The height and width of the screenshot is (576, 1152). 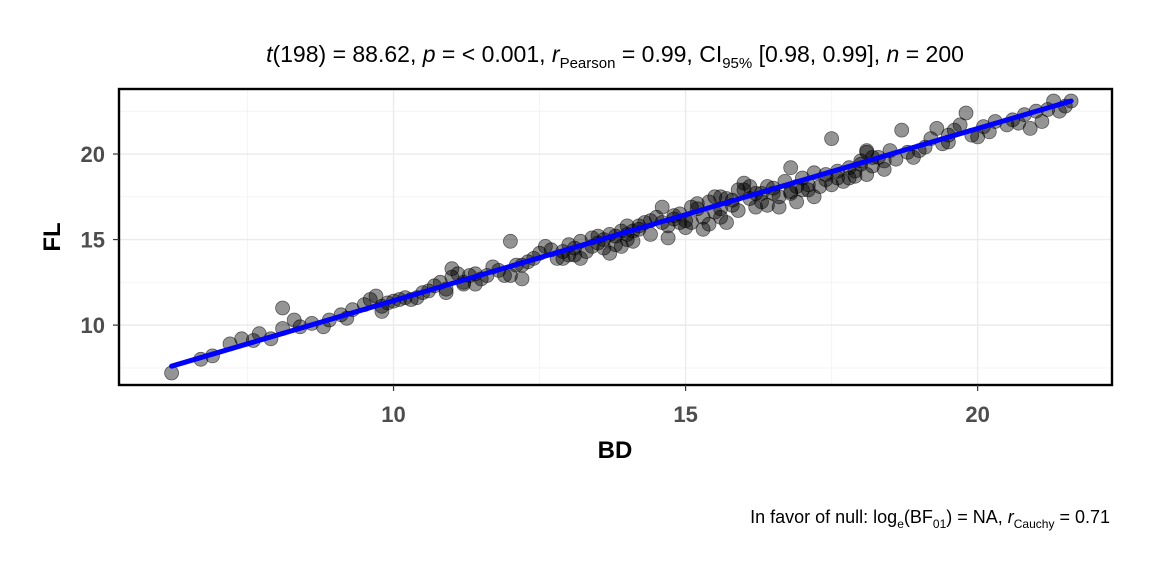 What do you see at coordinates (819, 54) in the screenshot?
I see `title-ci-value: [0.98, 0.99],` at bounding box center [819, 54].